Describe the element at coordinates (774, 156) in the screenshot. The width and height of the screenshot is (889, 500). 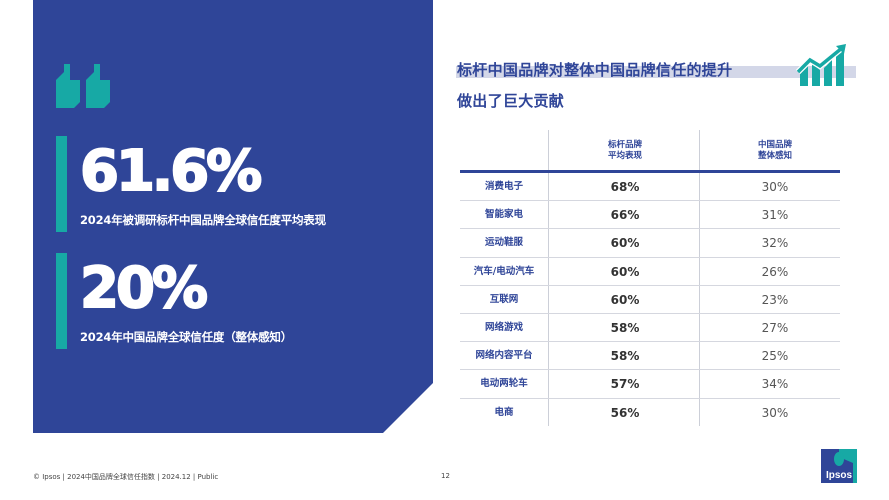
I see `header-line: 整体感知` at that location.